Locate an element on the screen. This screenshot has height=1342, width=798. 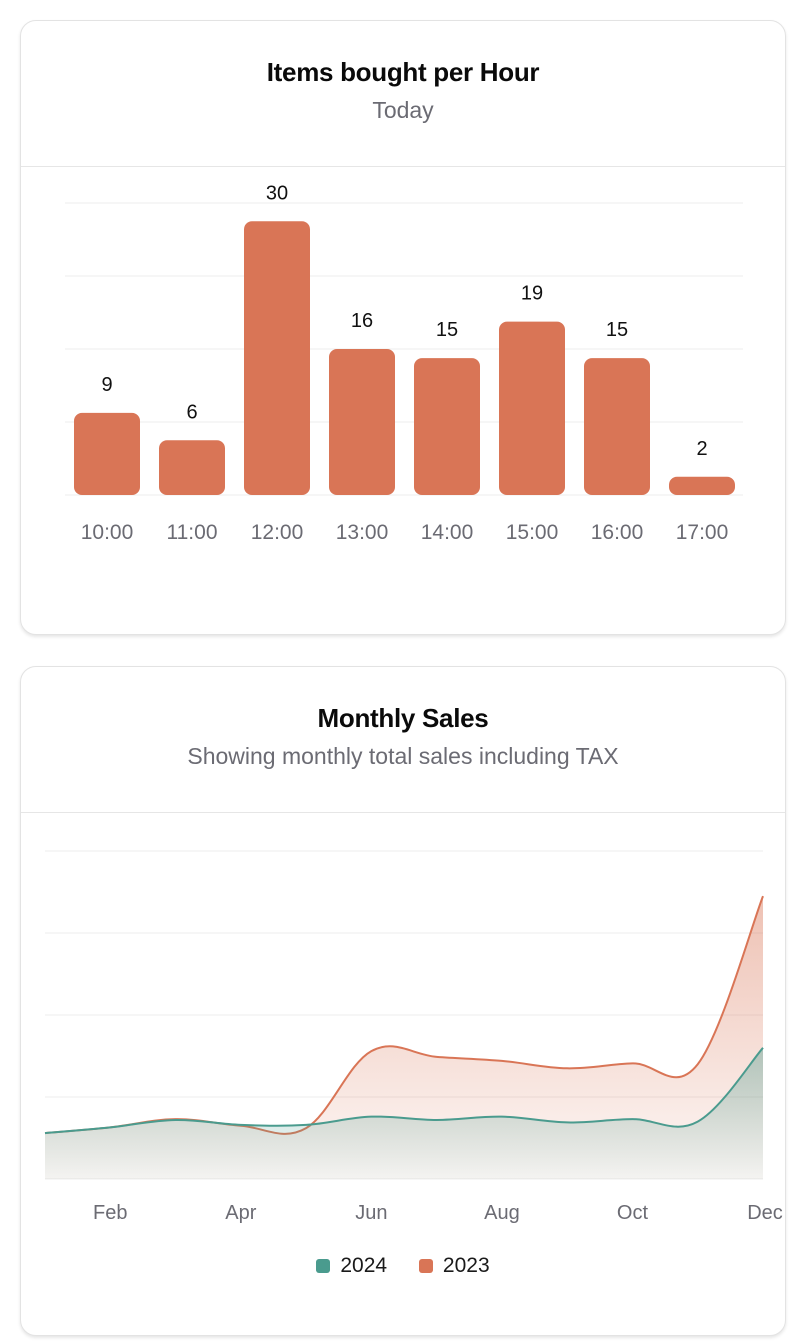
legend-label-2024: 2024 is located at coordinates (364, 1266).